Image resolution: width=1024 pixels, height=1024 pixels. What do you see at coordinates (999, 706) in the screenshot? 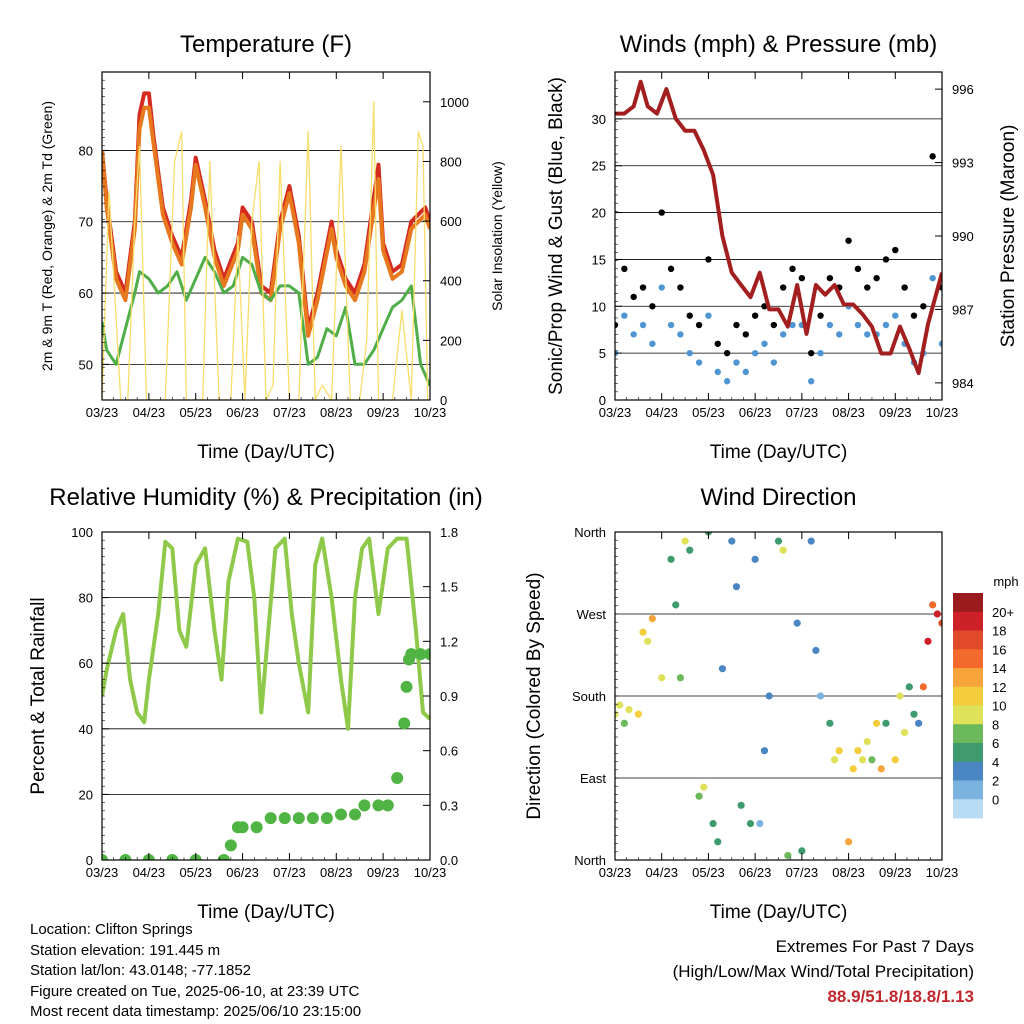
I see `legend-label: 10` at bounding box center [999, 706].